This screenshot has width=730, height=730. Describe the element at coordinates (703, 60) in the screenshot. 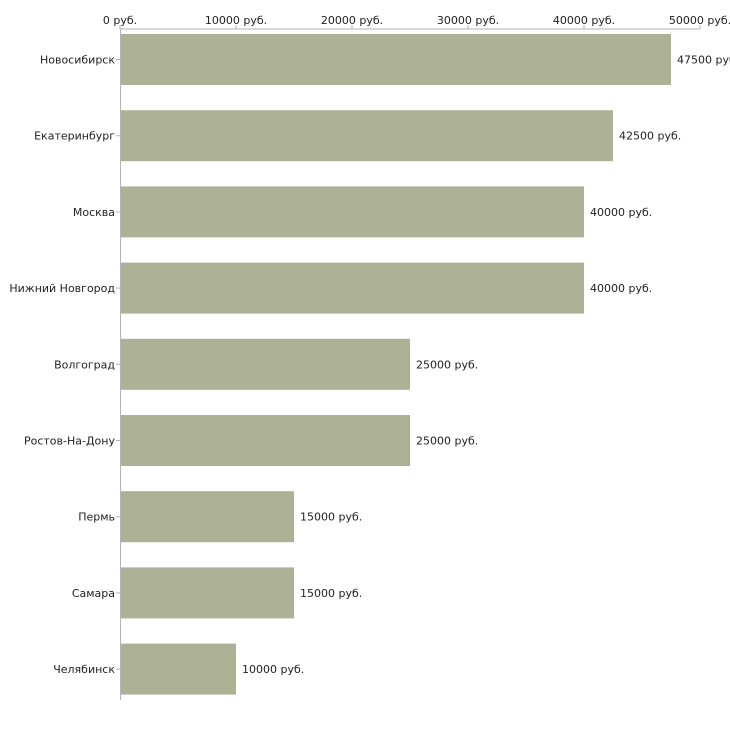

I see `value-label: 47500 руб.` at that location.